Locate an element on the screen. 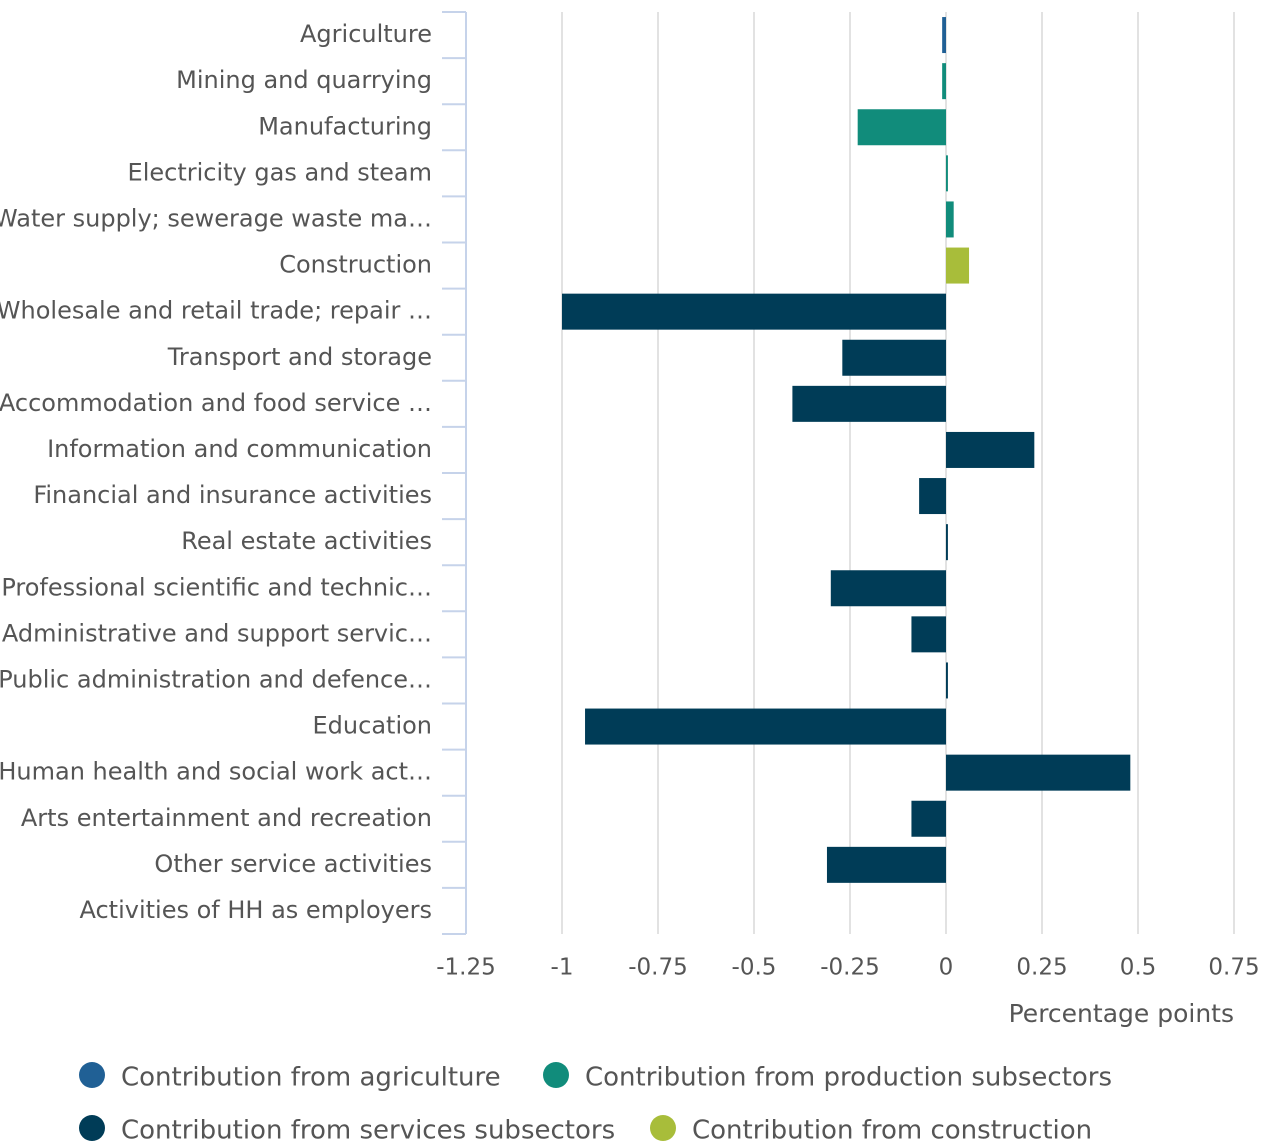 The height and width of the screenshot is (1144, 1266). legend-label: Contribution from production subsectors is located at coordinates (848, 1078).